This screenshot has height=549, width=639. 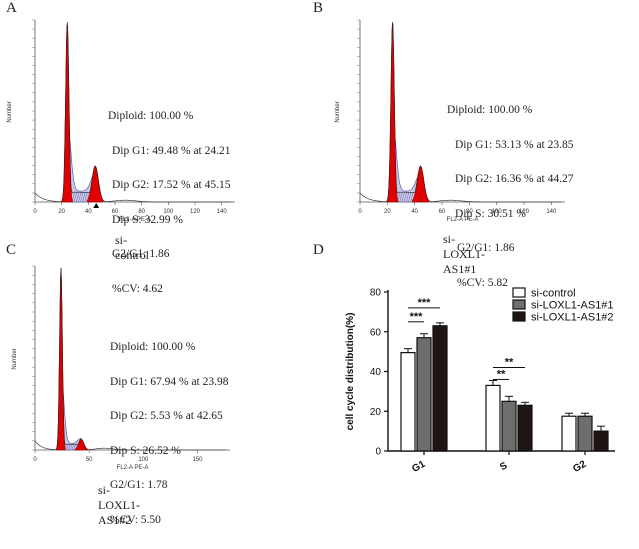 I want to click on sample-caption-a: si-control, so click(x=132, y=247).